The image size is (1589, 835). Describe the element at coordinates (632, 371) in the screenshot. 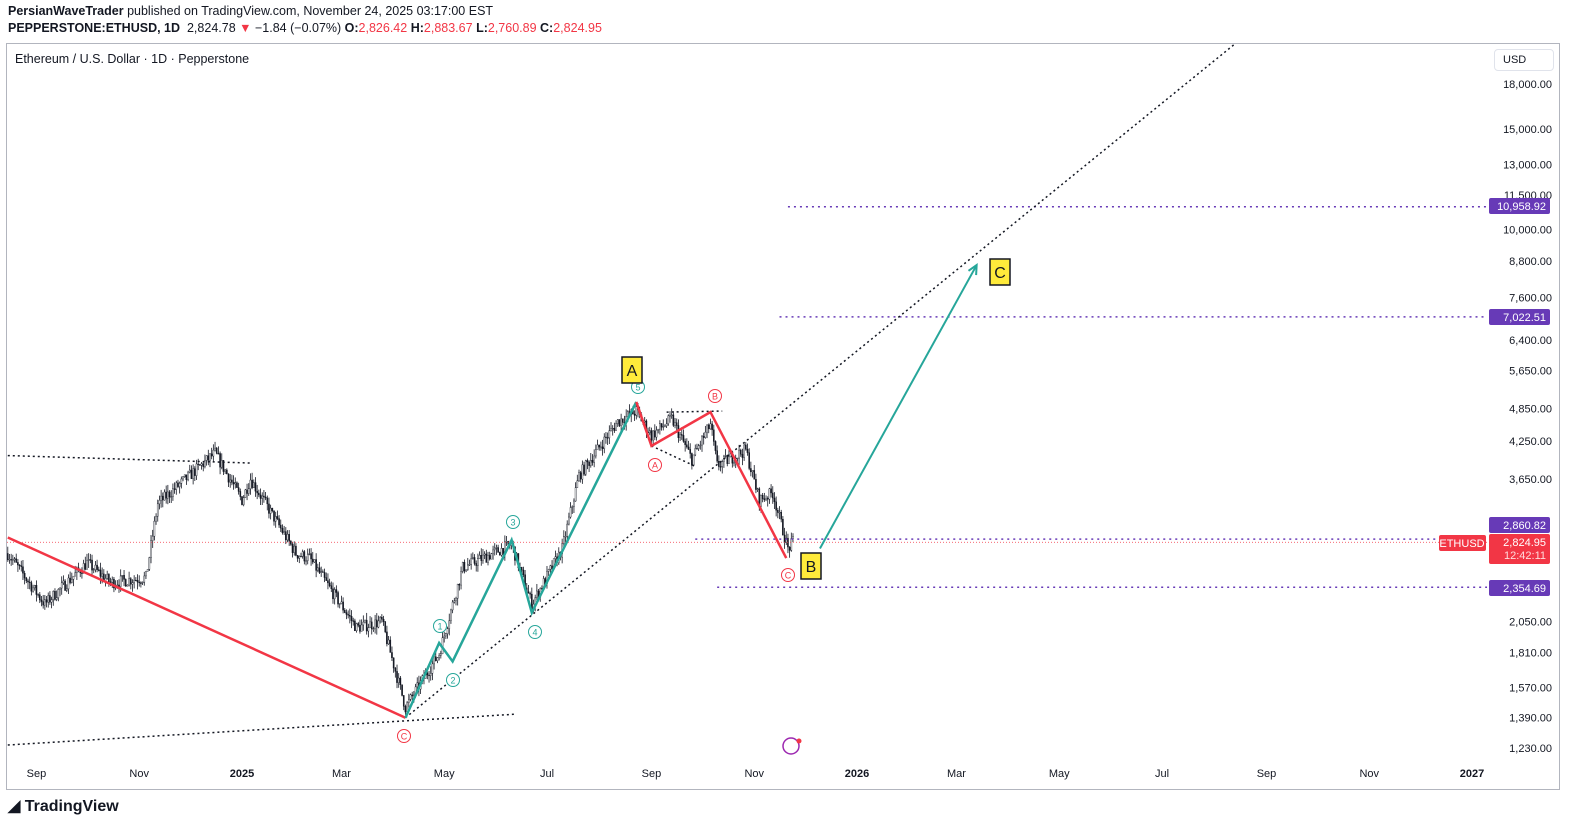

I see `wave-callout-label: A` at that location.